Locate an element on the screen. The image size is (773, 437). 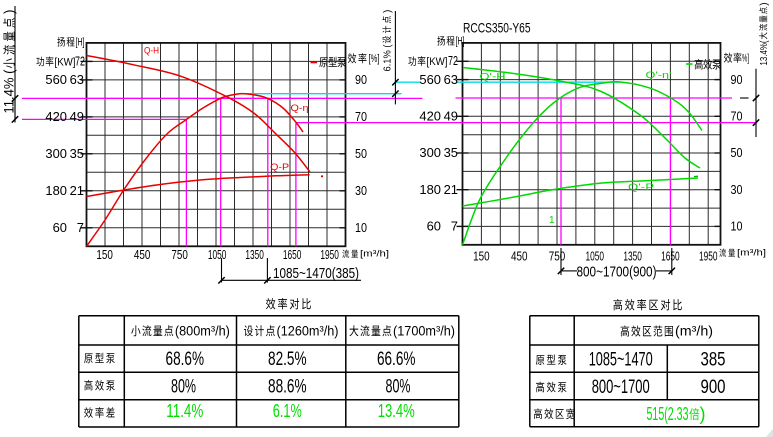
svg-text: 13.4%( is located at coordinates (764, 53).